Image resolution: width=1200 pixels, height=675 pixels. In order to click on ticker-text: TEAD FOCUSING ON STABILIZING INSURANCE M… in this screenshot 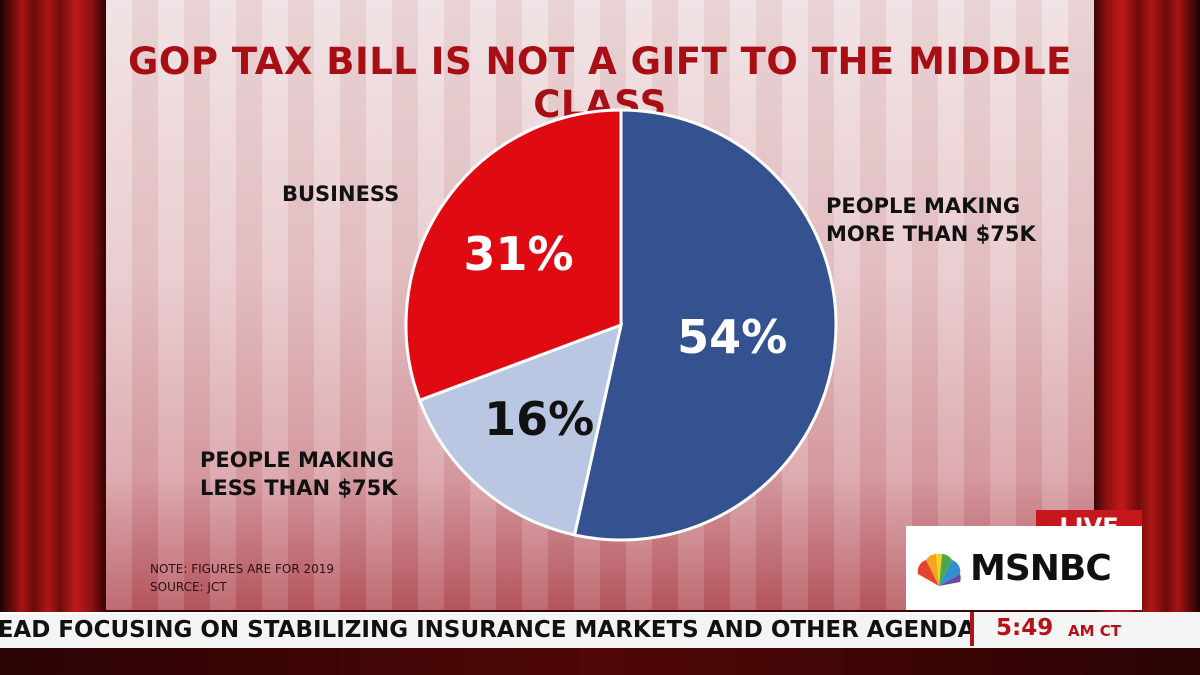, I will do `click(531, 630)`.